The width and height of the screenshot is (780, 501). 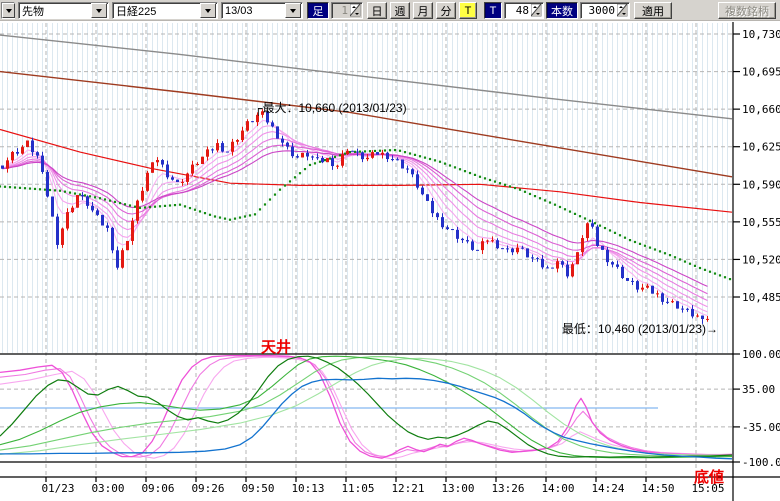 I want to click on annotation-high: ┌最大：10,660 (2013/01/23), so click(x=330, y=108).